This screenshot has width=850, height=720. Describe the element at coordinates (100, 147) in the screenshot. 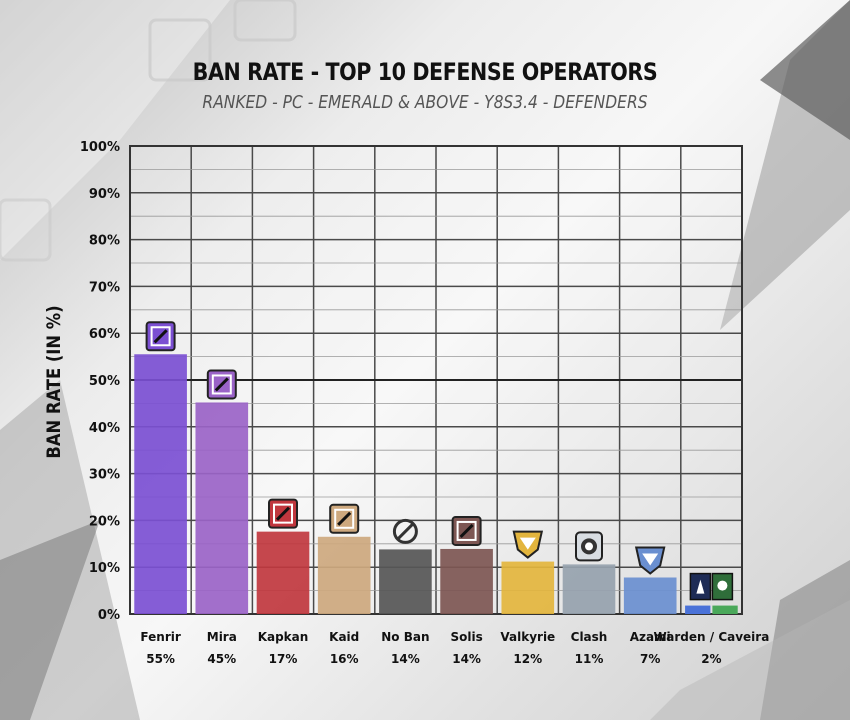

I see `y-tick-label: 100%` at that location.